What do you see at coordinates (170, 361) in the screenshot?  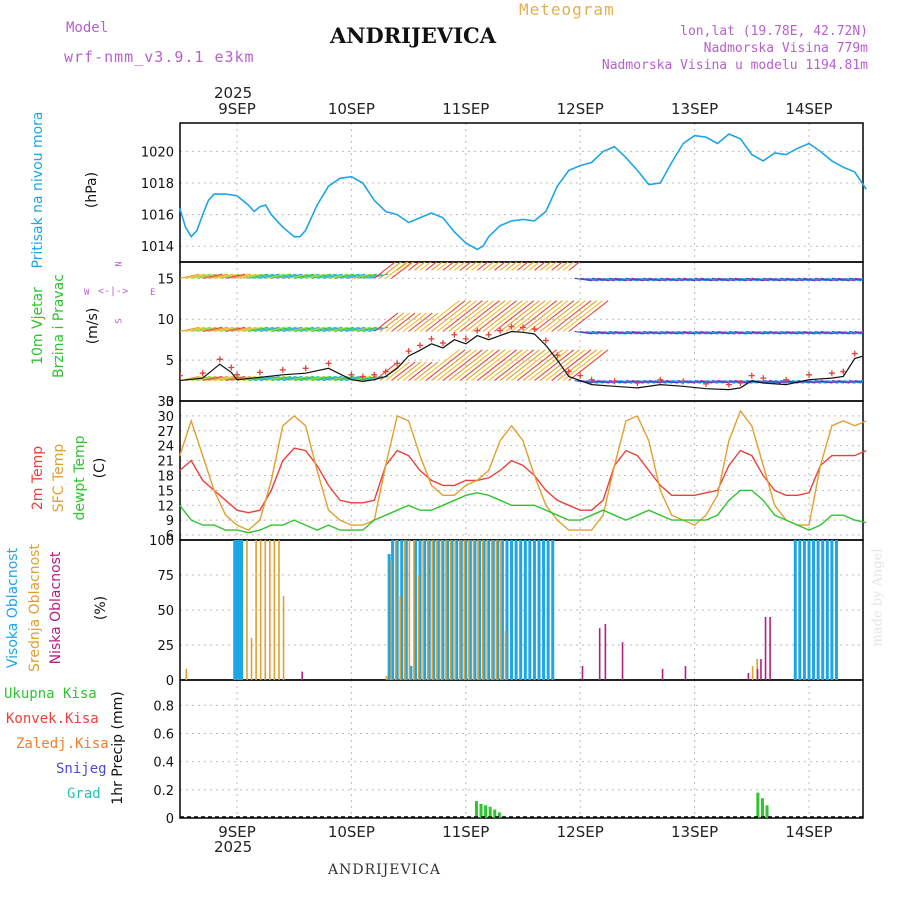 I see `wind-ytick: 5` at bounding box center [170, 361].